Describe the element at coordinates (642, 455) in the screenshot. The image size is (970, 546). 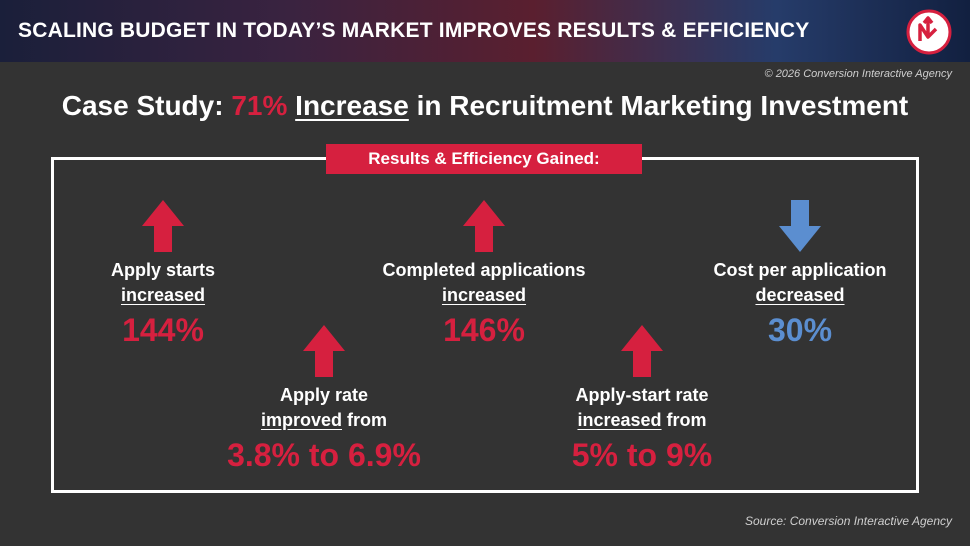
I see `metric-value: 5% to 9%` at that location.